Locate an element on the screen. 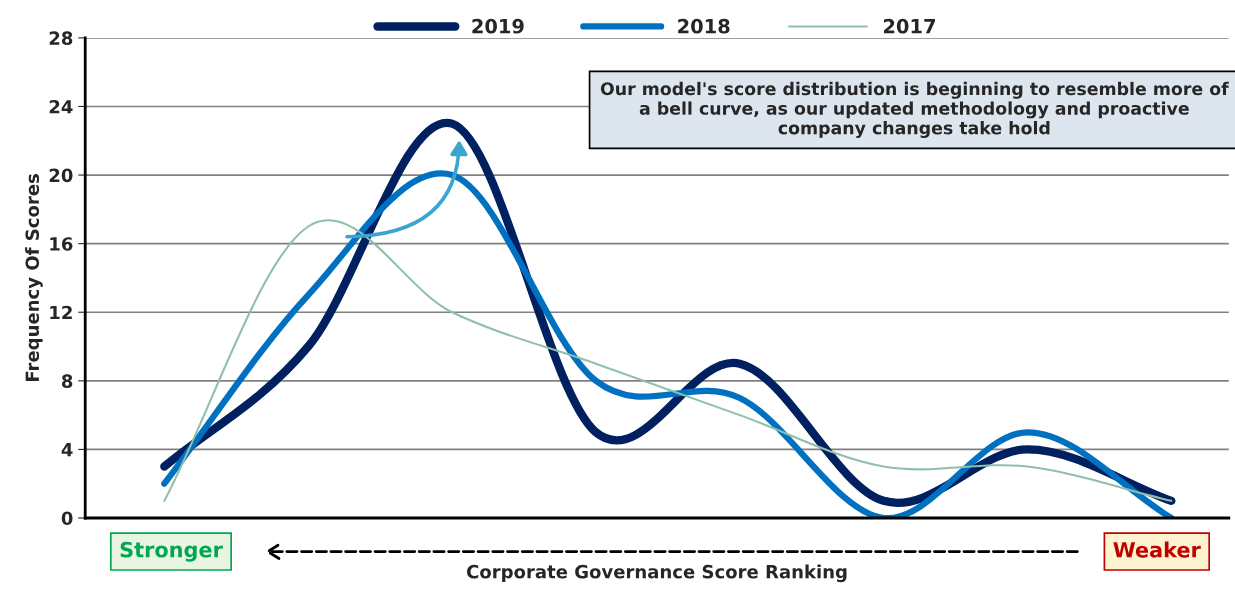  y-tick-label: 20 is located at coordinates (61, 175).